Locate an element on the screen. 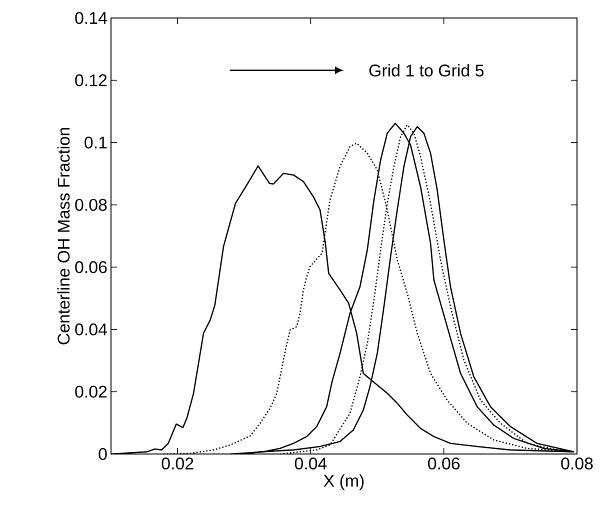  y-tick-label: 0.04 is located at coordinates (91, 329).